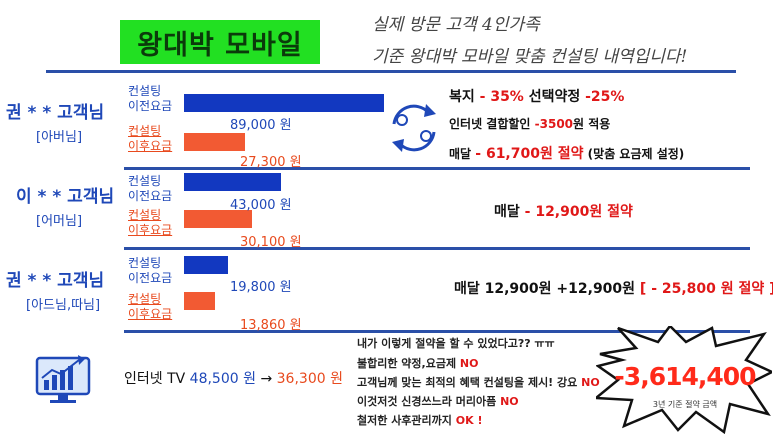 This screenshot has width=773, height=436. What do you see at coordinates (261, 287) in the screenshot?
I see `amount-before: 19,800 원` at bounding box center [261, 287].